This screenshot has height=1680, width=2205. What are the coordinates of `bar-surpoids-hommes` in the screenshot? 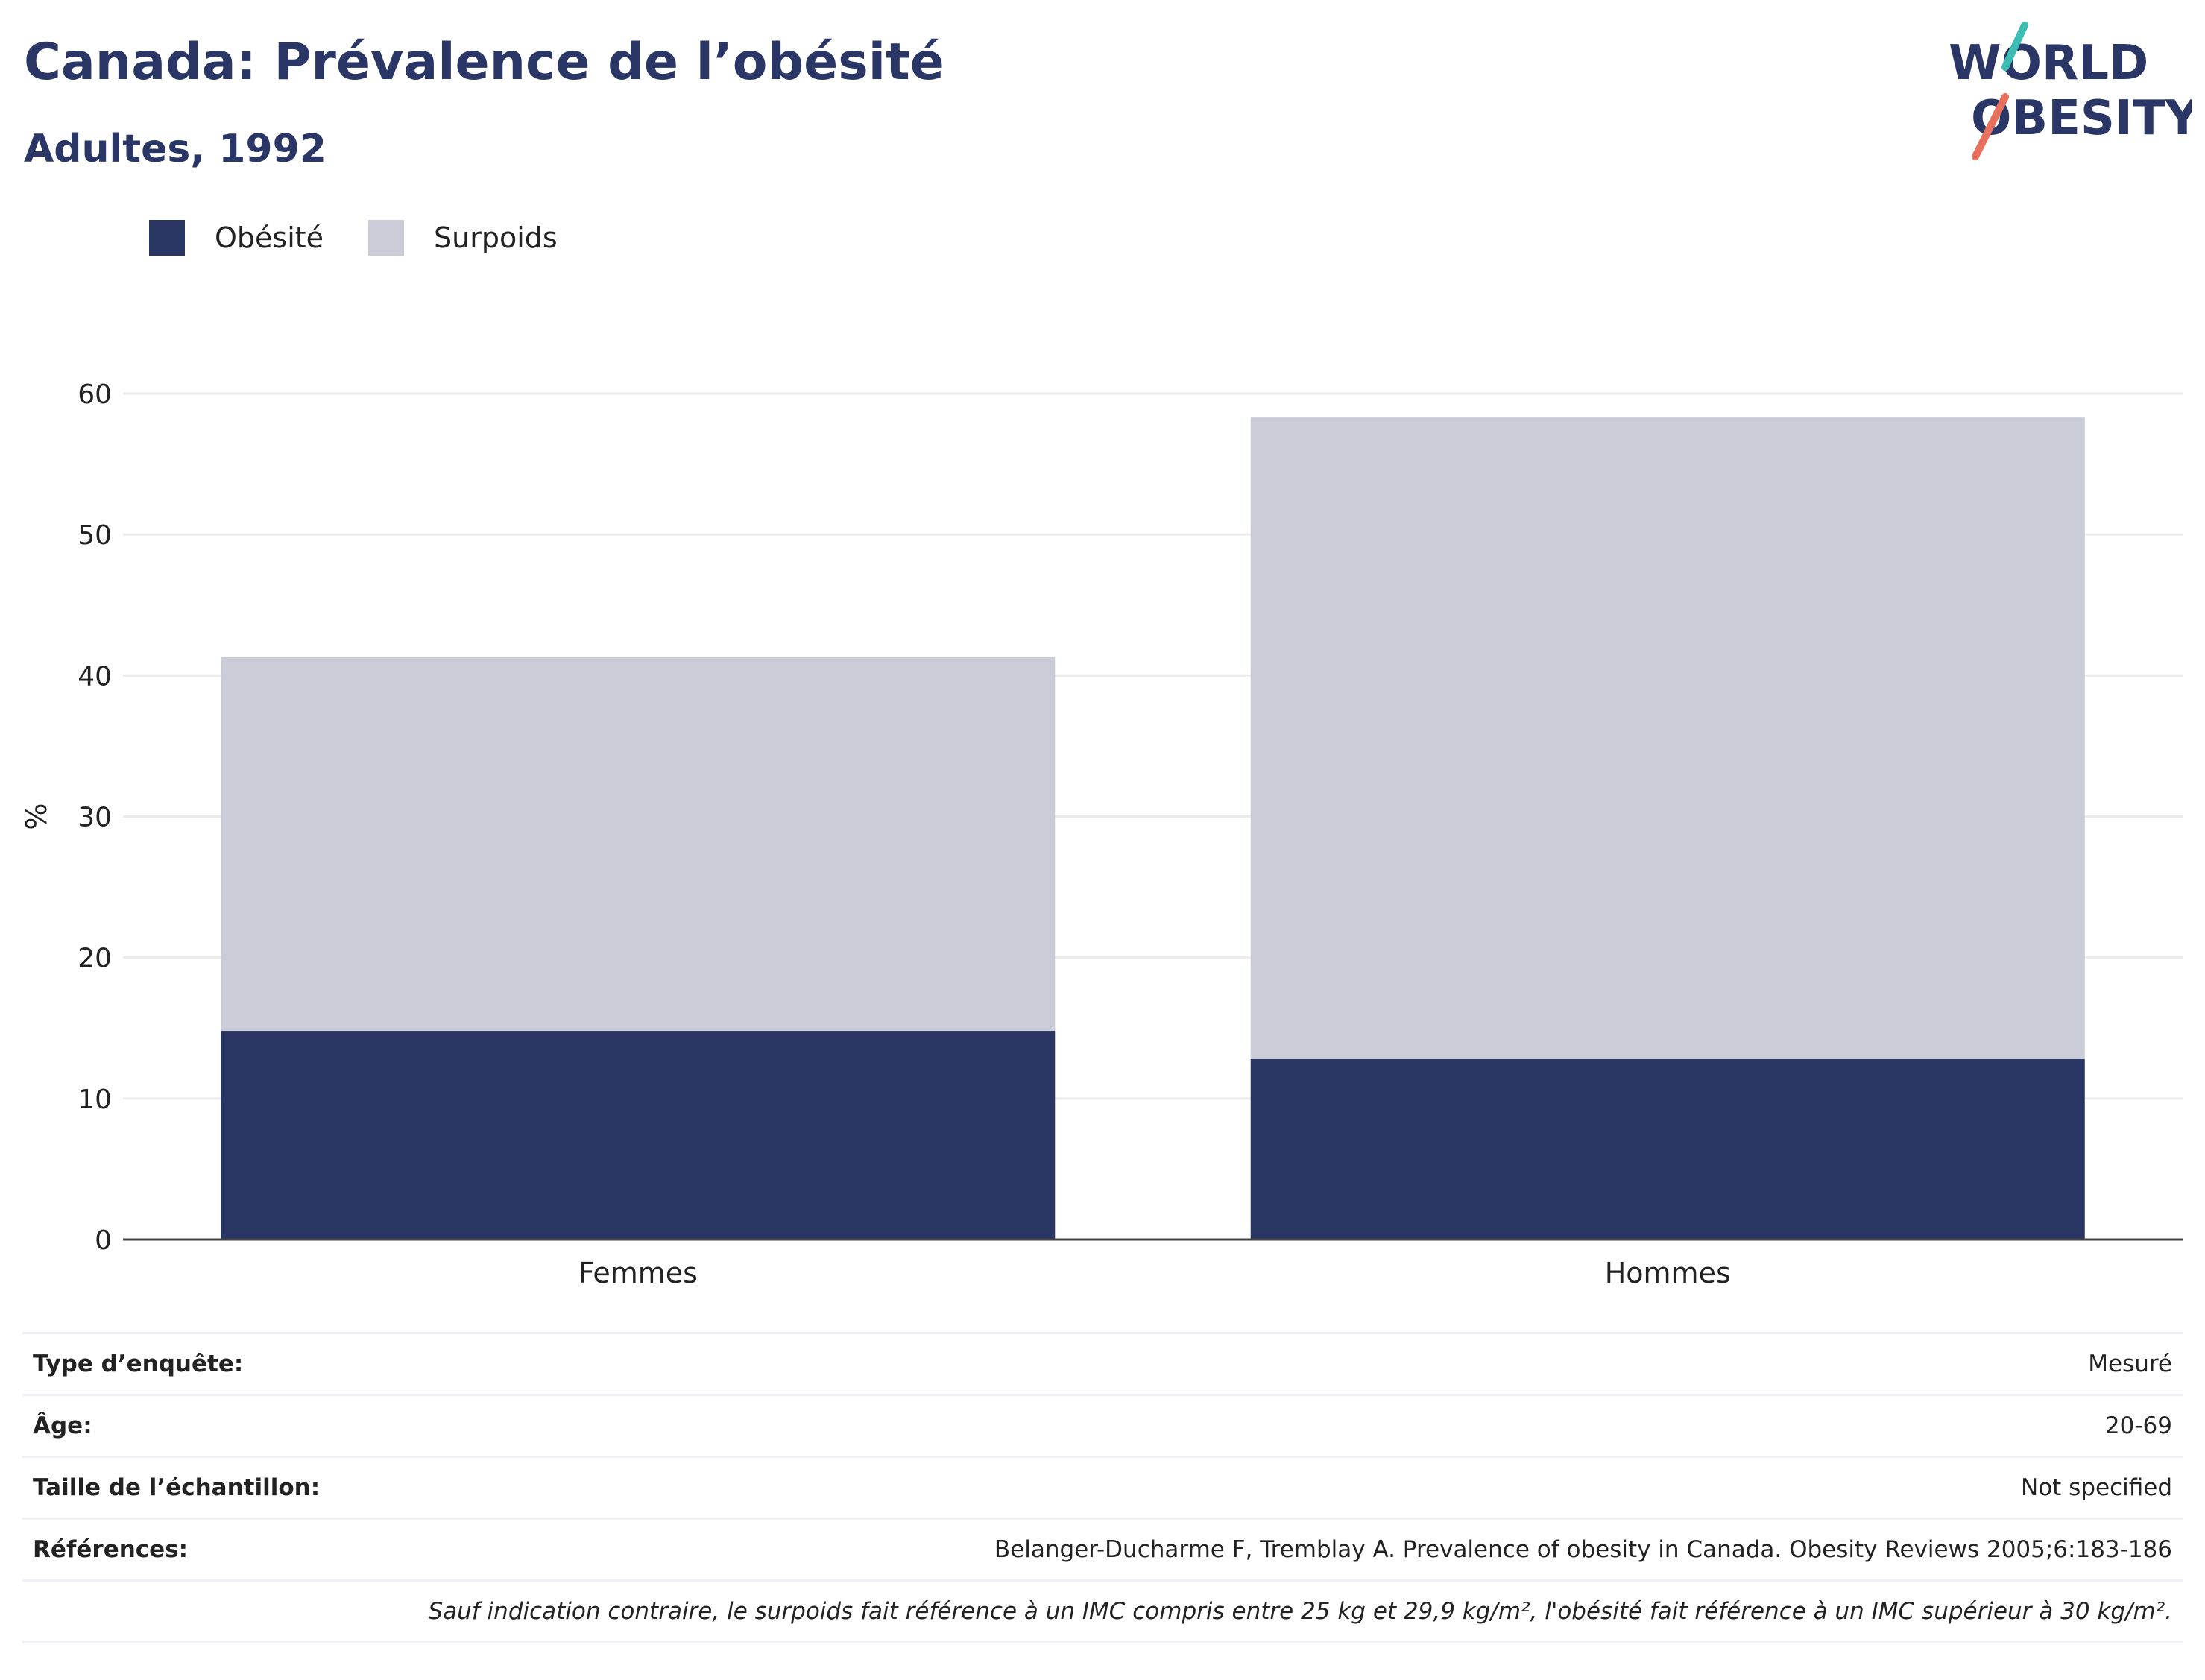 It's located at (1667, 738).